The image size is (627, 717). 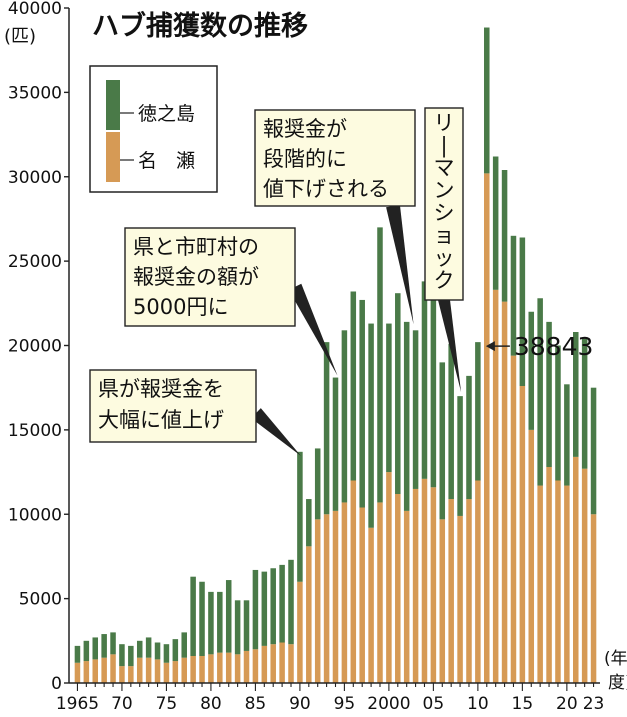 What do you see at coordinates (576, 394) in the screenshot?
I see `bar-tokunoshima-2021` at bounding box center [576, 394].